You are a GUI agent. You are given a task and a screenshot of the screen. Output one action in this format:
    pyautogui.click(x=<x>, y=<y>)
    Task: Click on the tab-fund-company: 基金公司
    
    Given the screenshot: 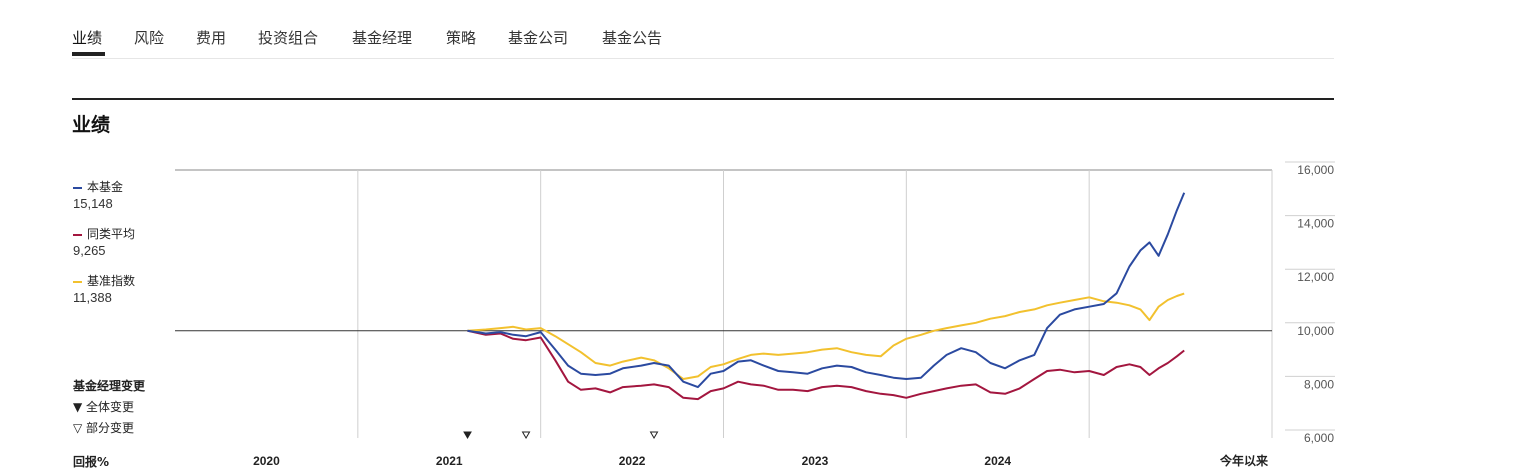 What is the action you would take?
    pyautogui.click(x=538, y=38)
    